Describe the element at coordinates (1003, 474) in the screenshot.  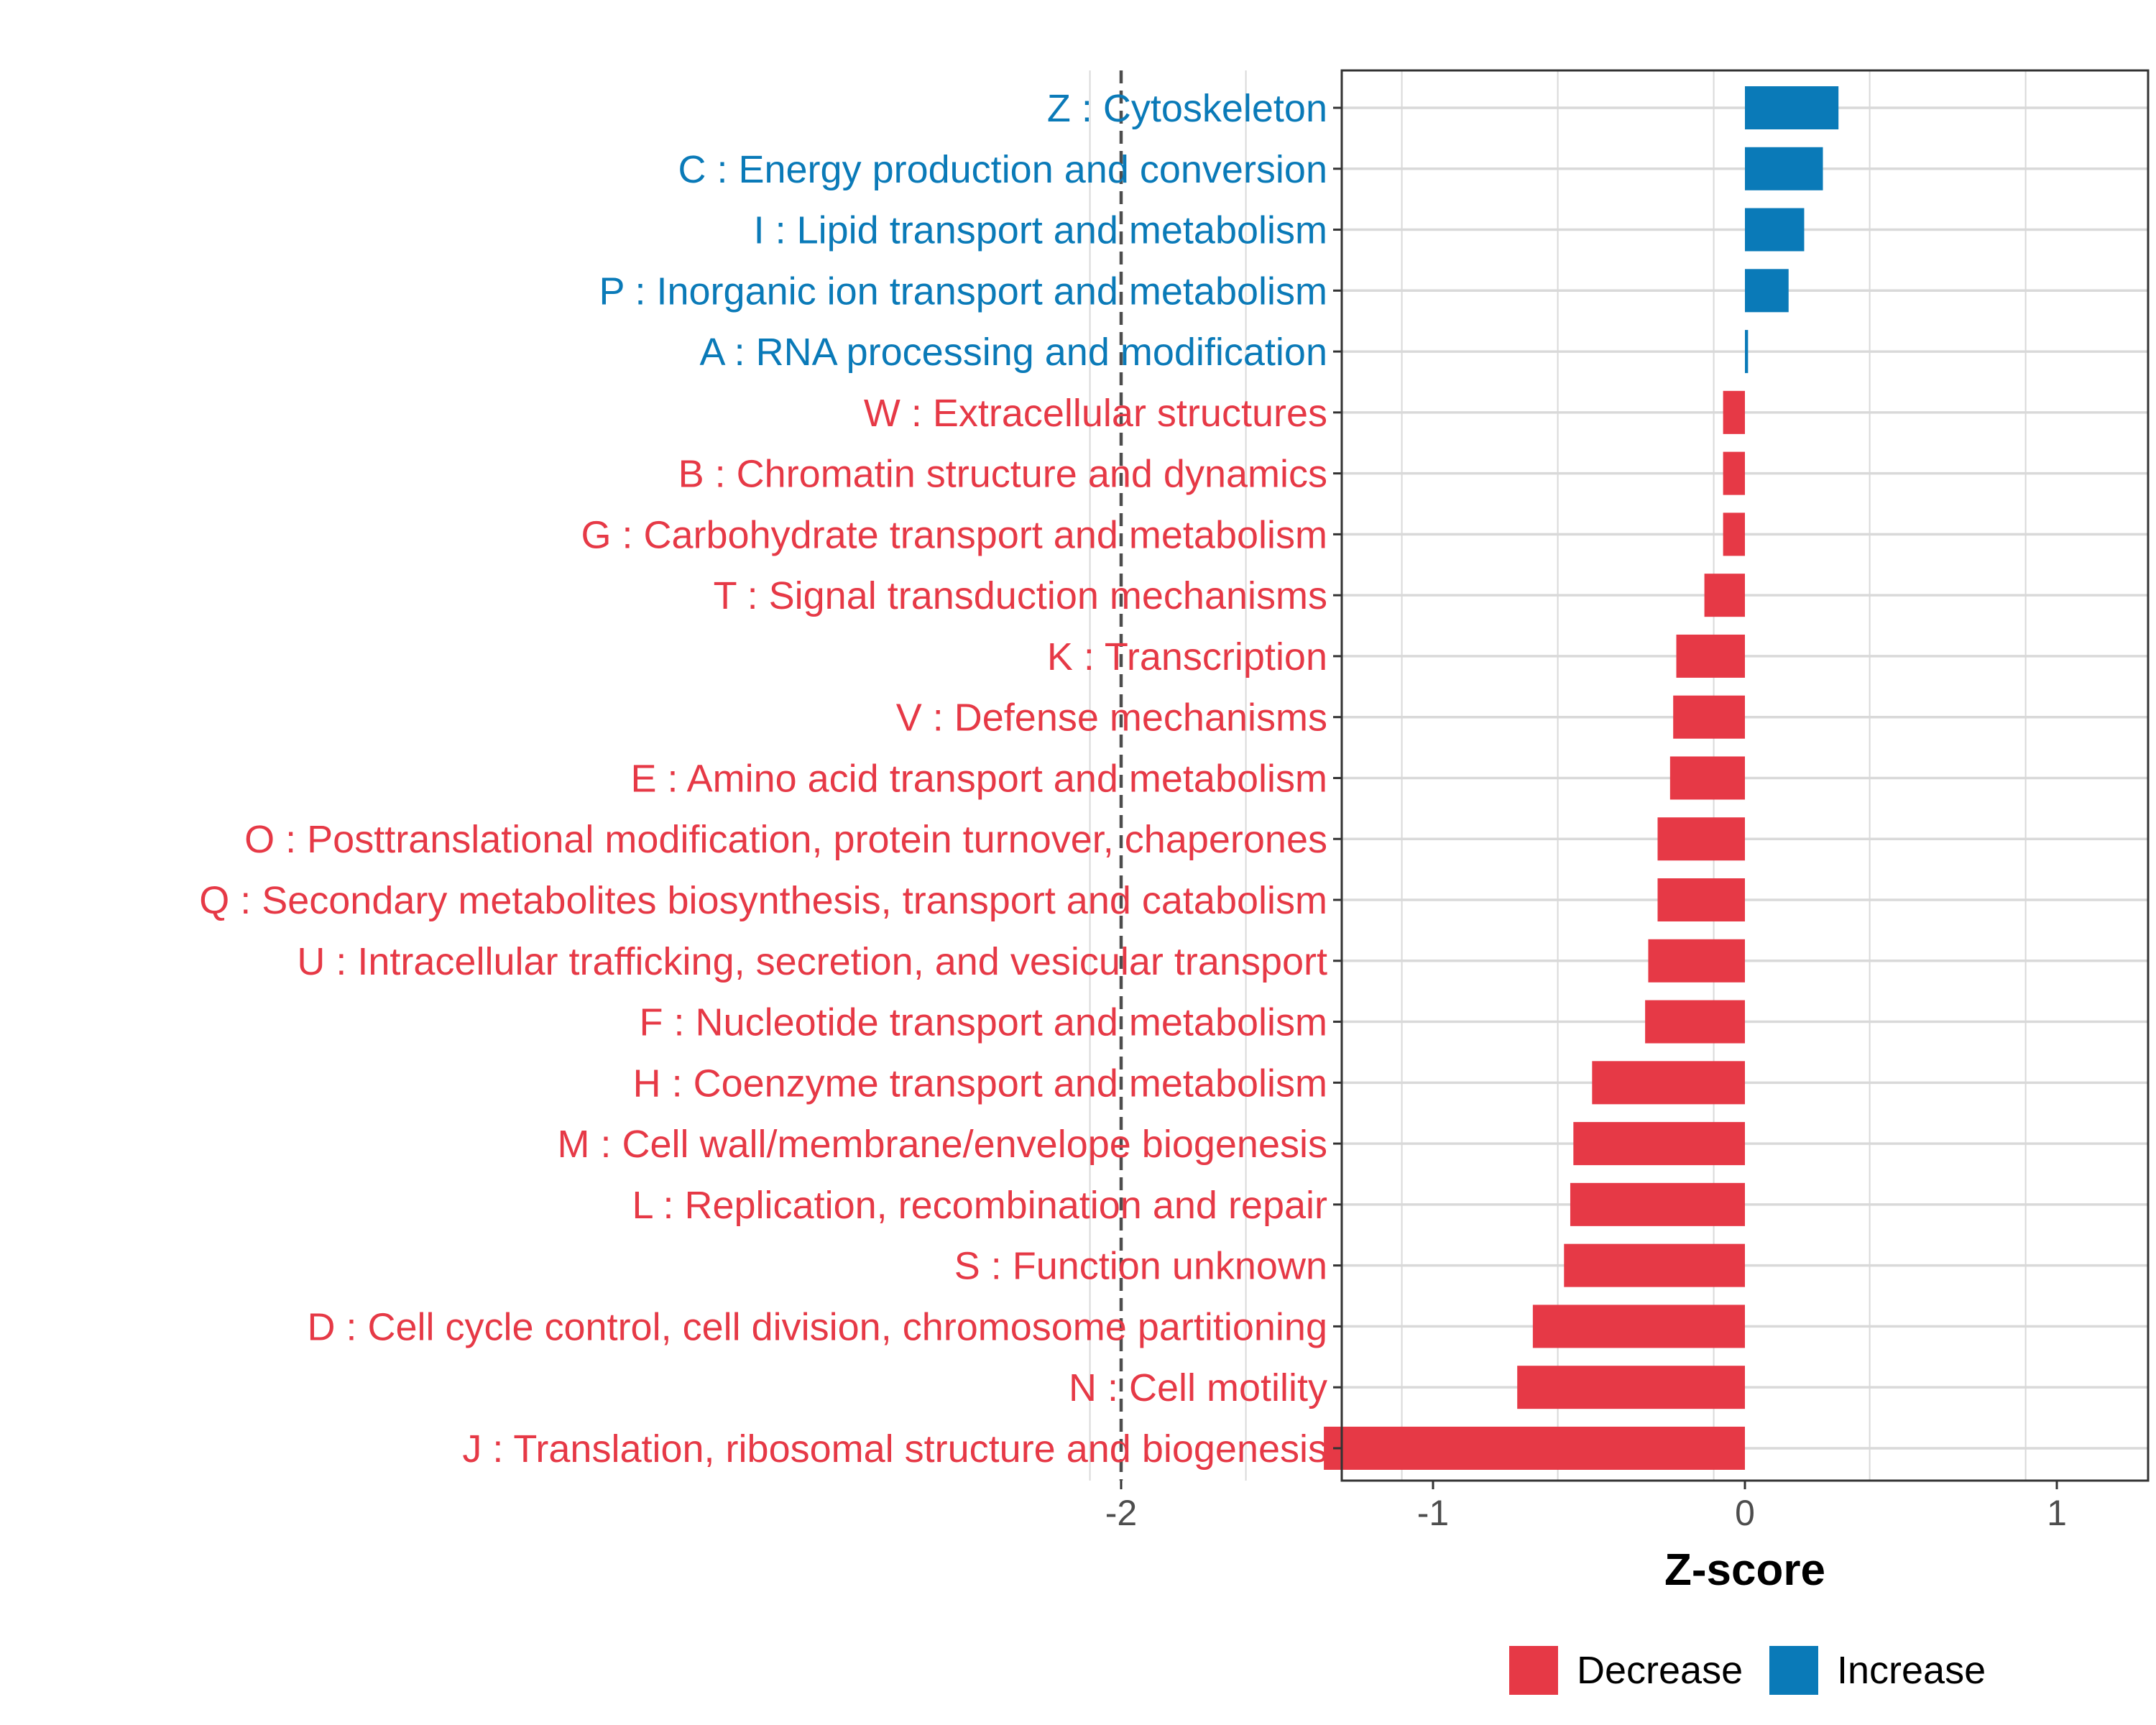
I see `category-label: B : Chromatin structure and dynamics` at that location.